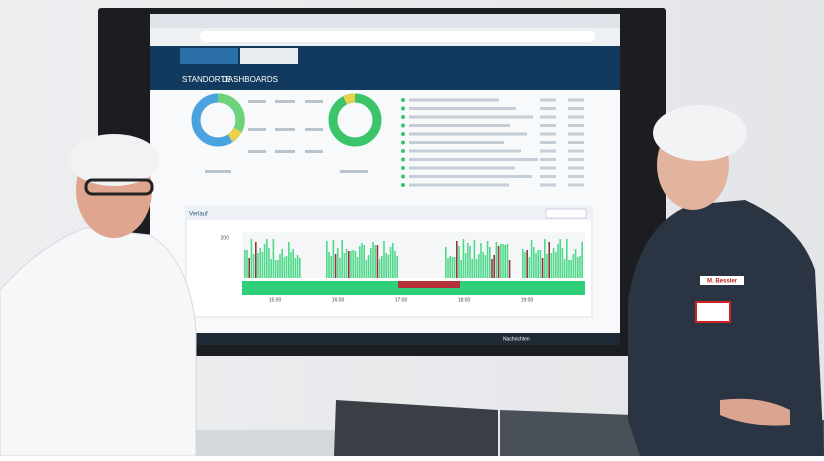  I want to click on x-tick-label: 19:00, so click(527, 300).